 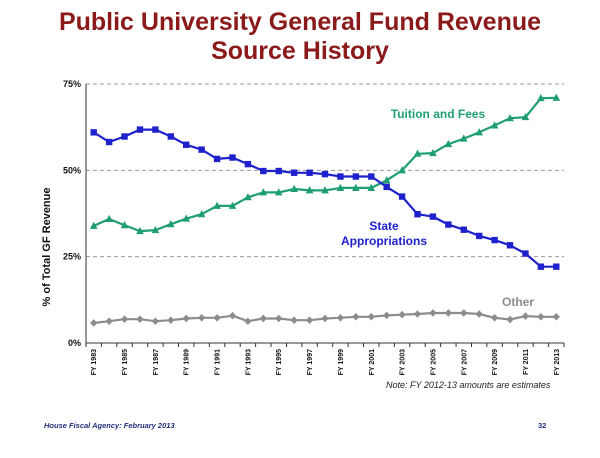 I want to click on series-label-state-line1: State, so click(x=384, y=226).